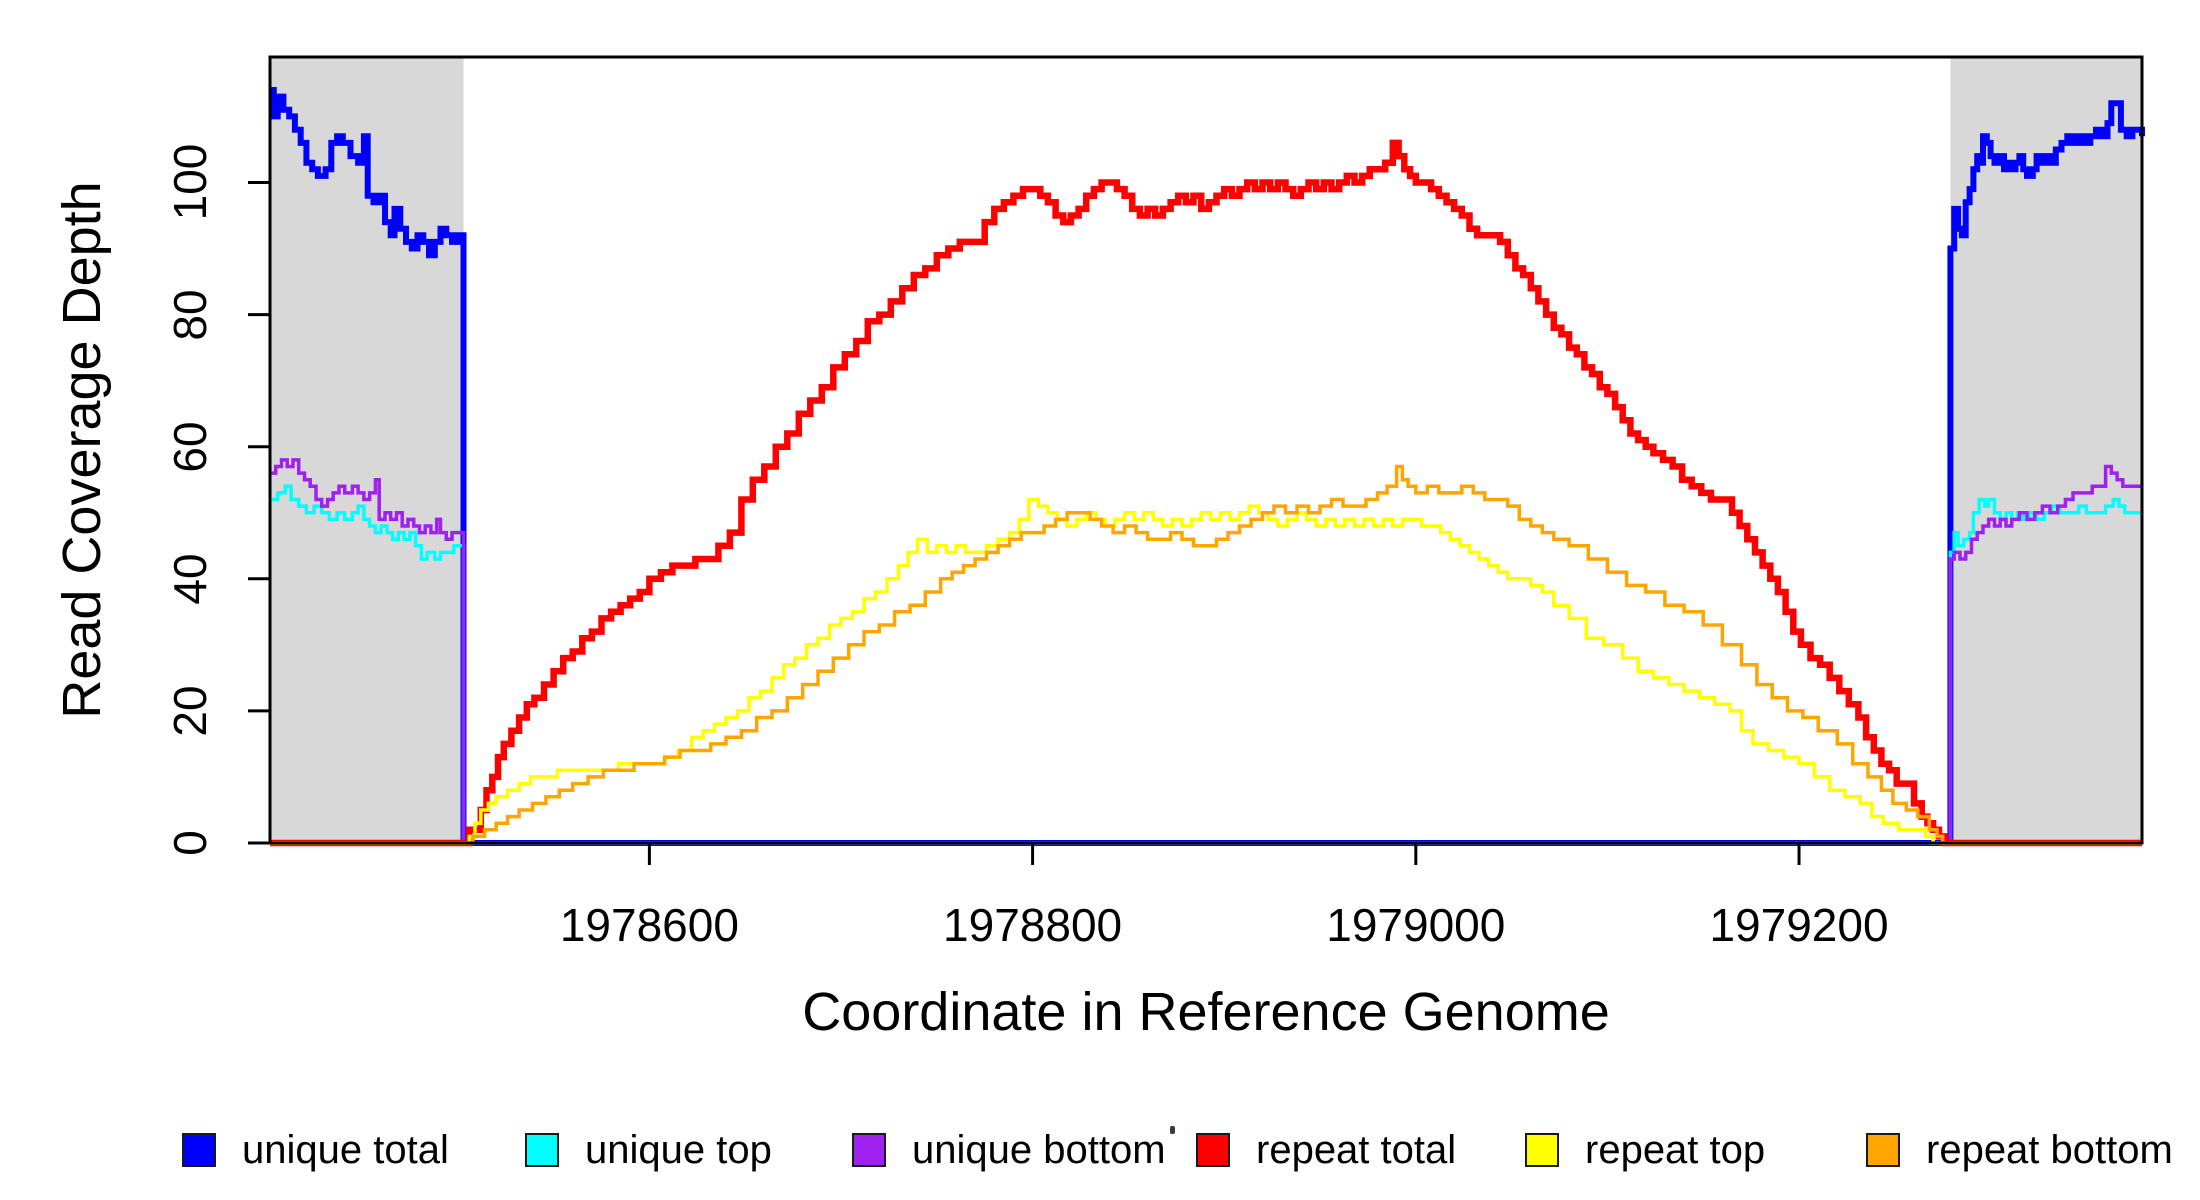  What do you see at coordinates (1206, 1012) in the screenshot?
I see `x-axis-title: Coordinate in Reference Genome` at bounding box center [1206, 1012].